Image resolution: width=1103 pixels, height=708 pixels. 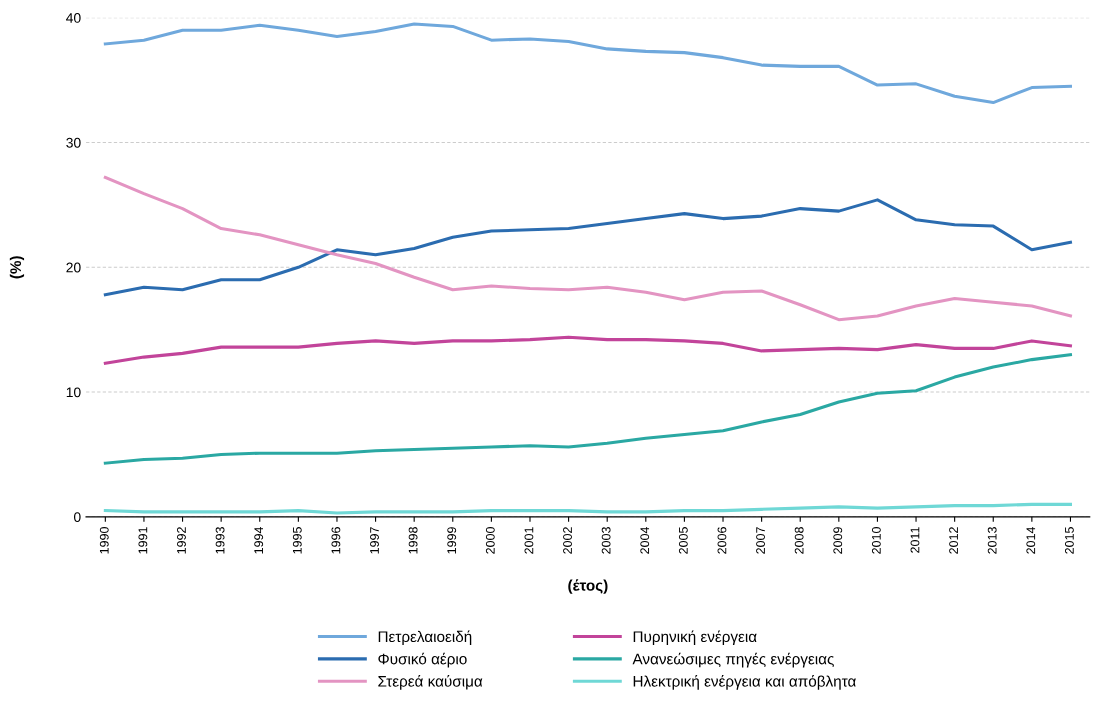 What do you see at coordinates (143, 540) in the screenshot?
I see `x-tick-label: 1991` at bounding box center [143, 540].